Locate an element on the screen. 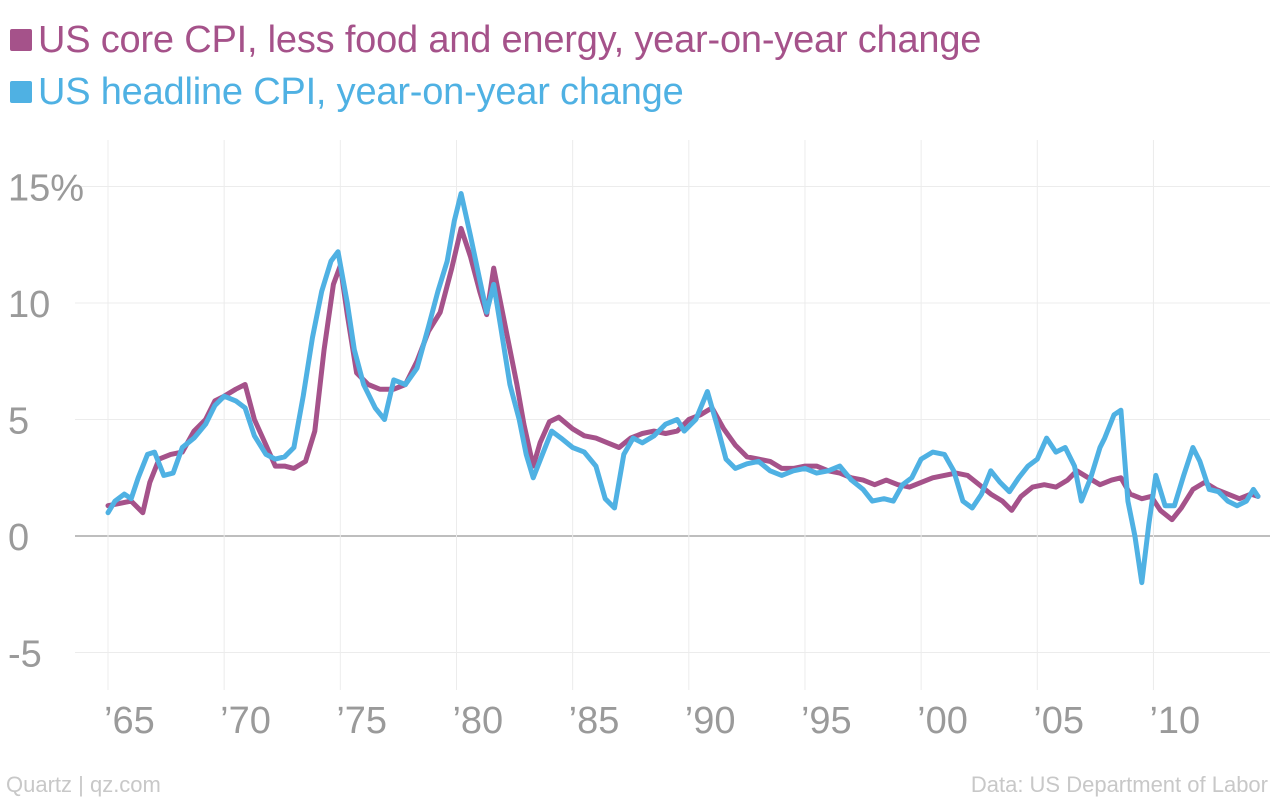 This screenshot has width=1280, height=800. x-tick-label: ’85 is located at coordinates (594, 721).